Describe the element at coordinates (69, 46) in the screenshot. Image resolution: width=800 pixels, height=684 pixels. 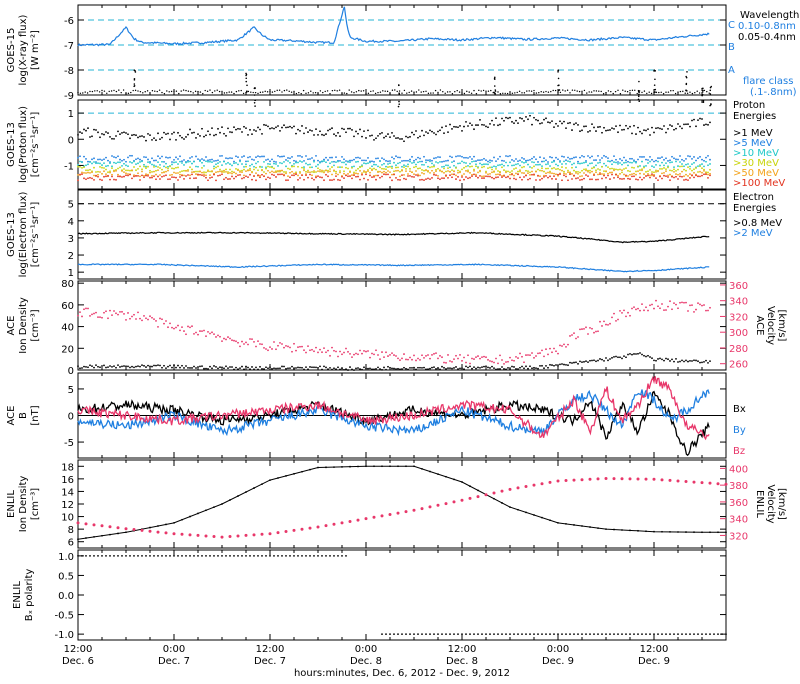
I see `y-tick-label: -7` at that location.